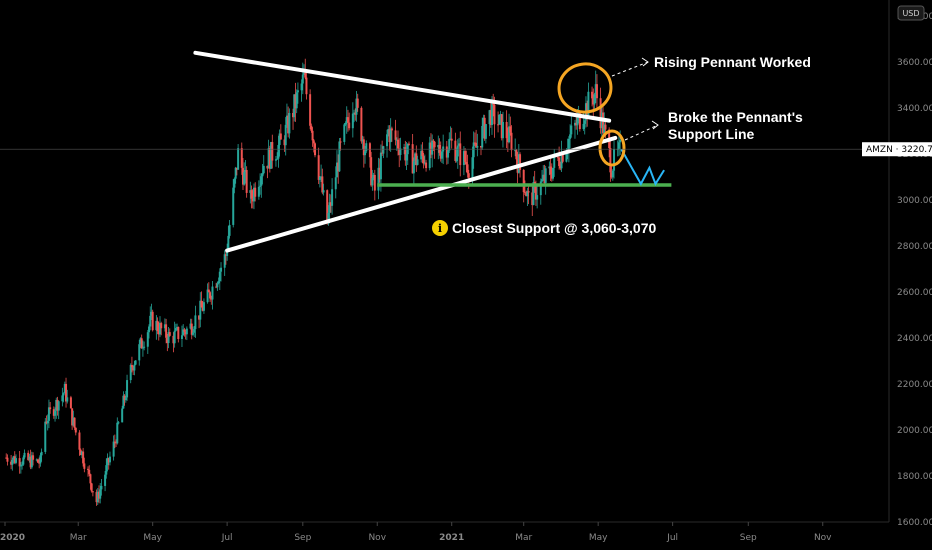  I want to click on y-tick-label: 2000.00, so click(914, 431).